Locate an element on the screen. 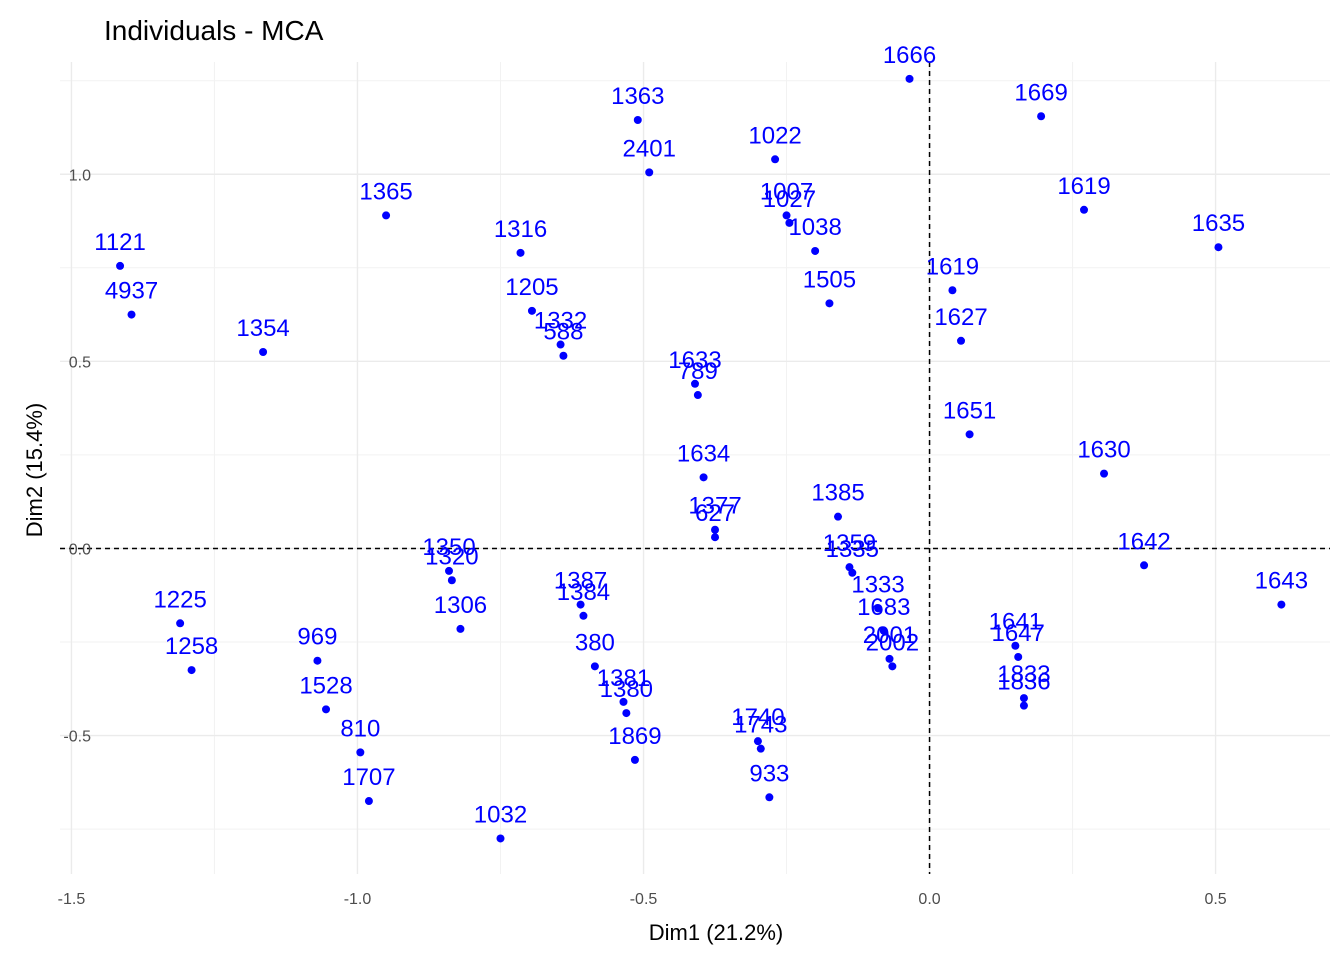 This screenshot has height=960, width=1344. point-label: 627 is located at coordinates (715, 513).